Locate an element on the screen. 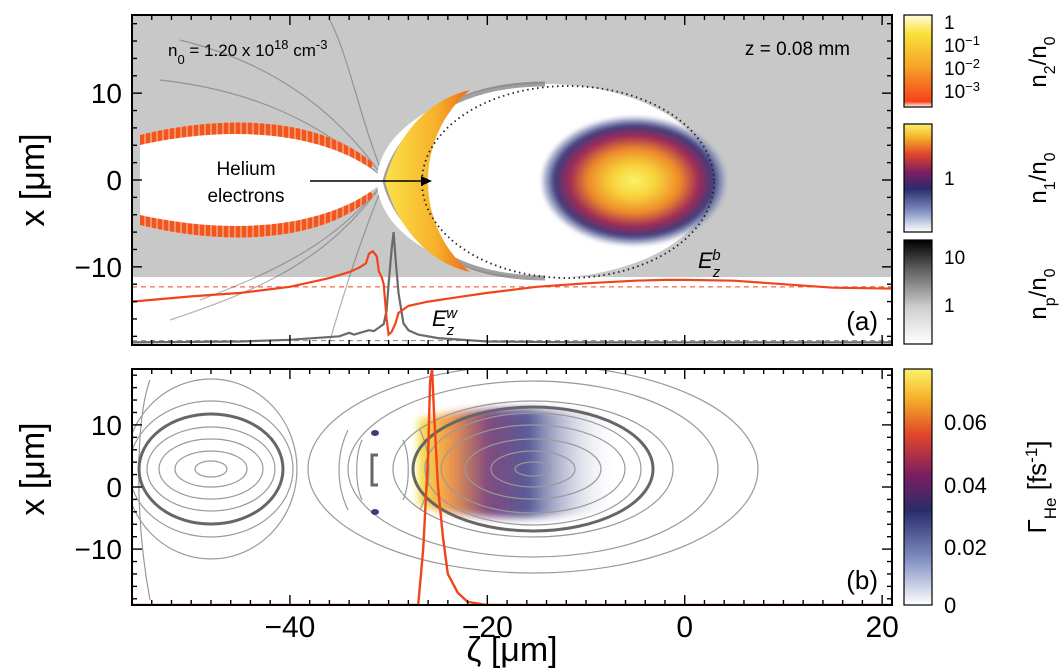 The image size is (1060, 668). cb-n2-label: n2/n0 is located at coordinates (1042, 61).